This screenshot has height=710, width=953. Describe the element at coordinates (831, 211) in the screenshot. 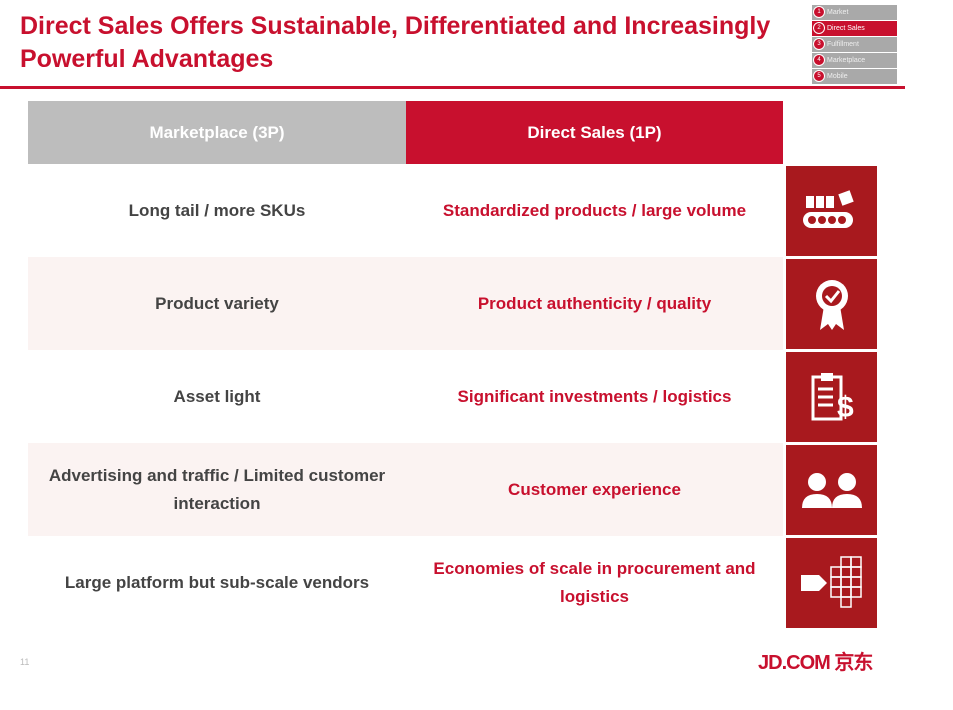

I see `conveyor-belt-icon` at that location.